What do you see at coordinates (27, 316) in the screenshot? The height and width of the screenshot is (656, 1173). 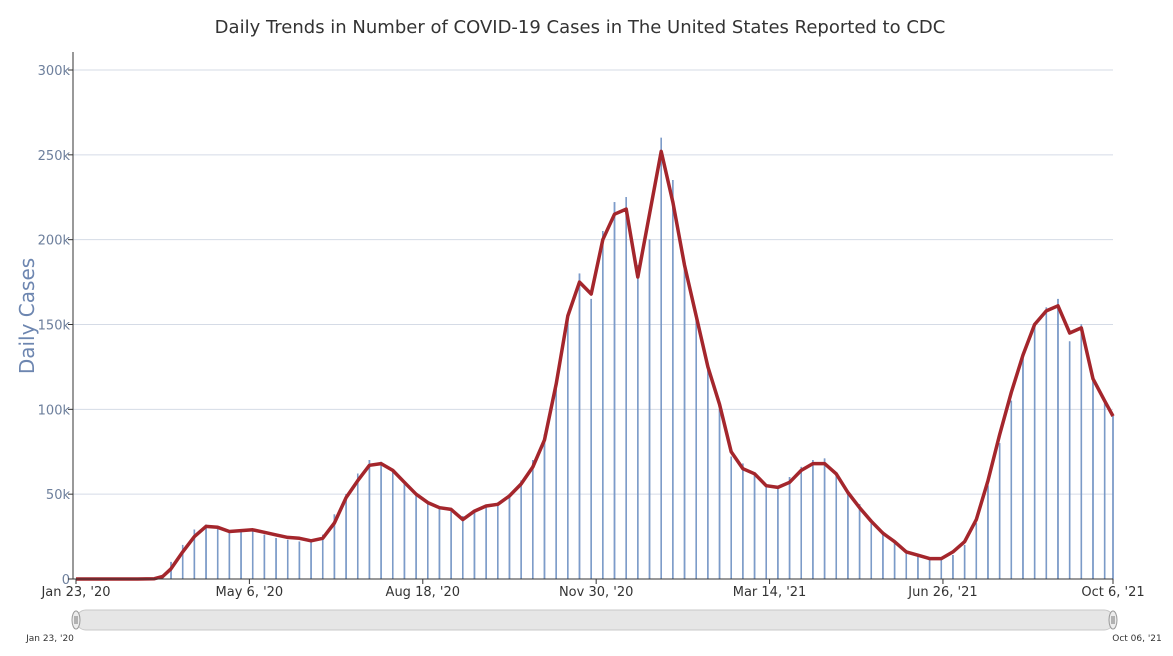 I see `y-axis-label: Daily Cases` at bounding box center [27, 316].